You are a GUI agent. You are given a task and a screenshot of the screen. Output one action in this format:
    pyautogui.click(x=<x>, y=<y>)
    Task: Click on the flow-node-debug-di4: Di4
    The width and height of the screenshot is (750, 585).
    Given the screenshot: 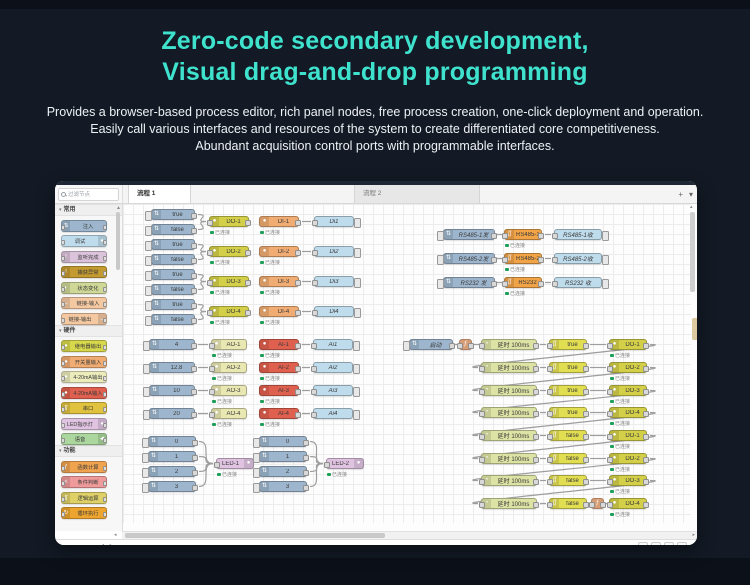 What is the action you would take?
    pyautogui.click(x=336, y=312)
    